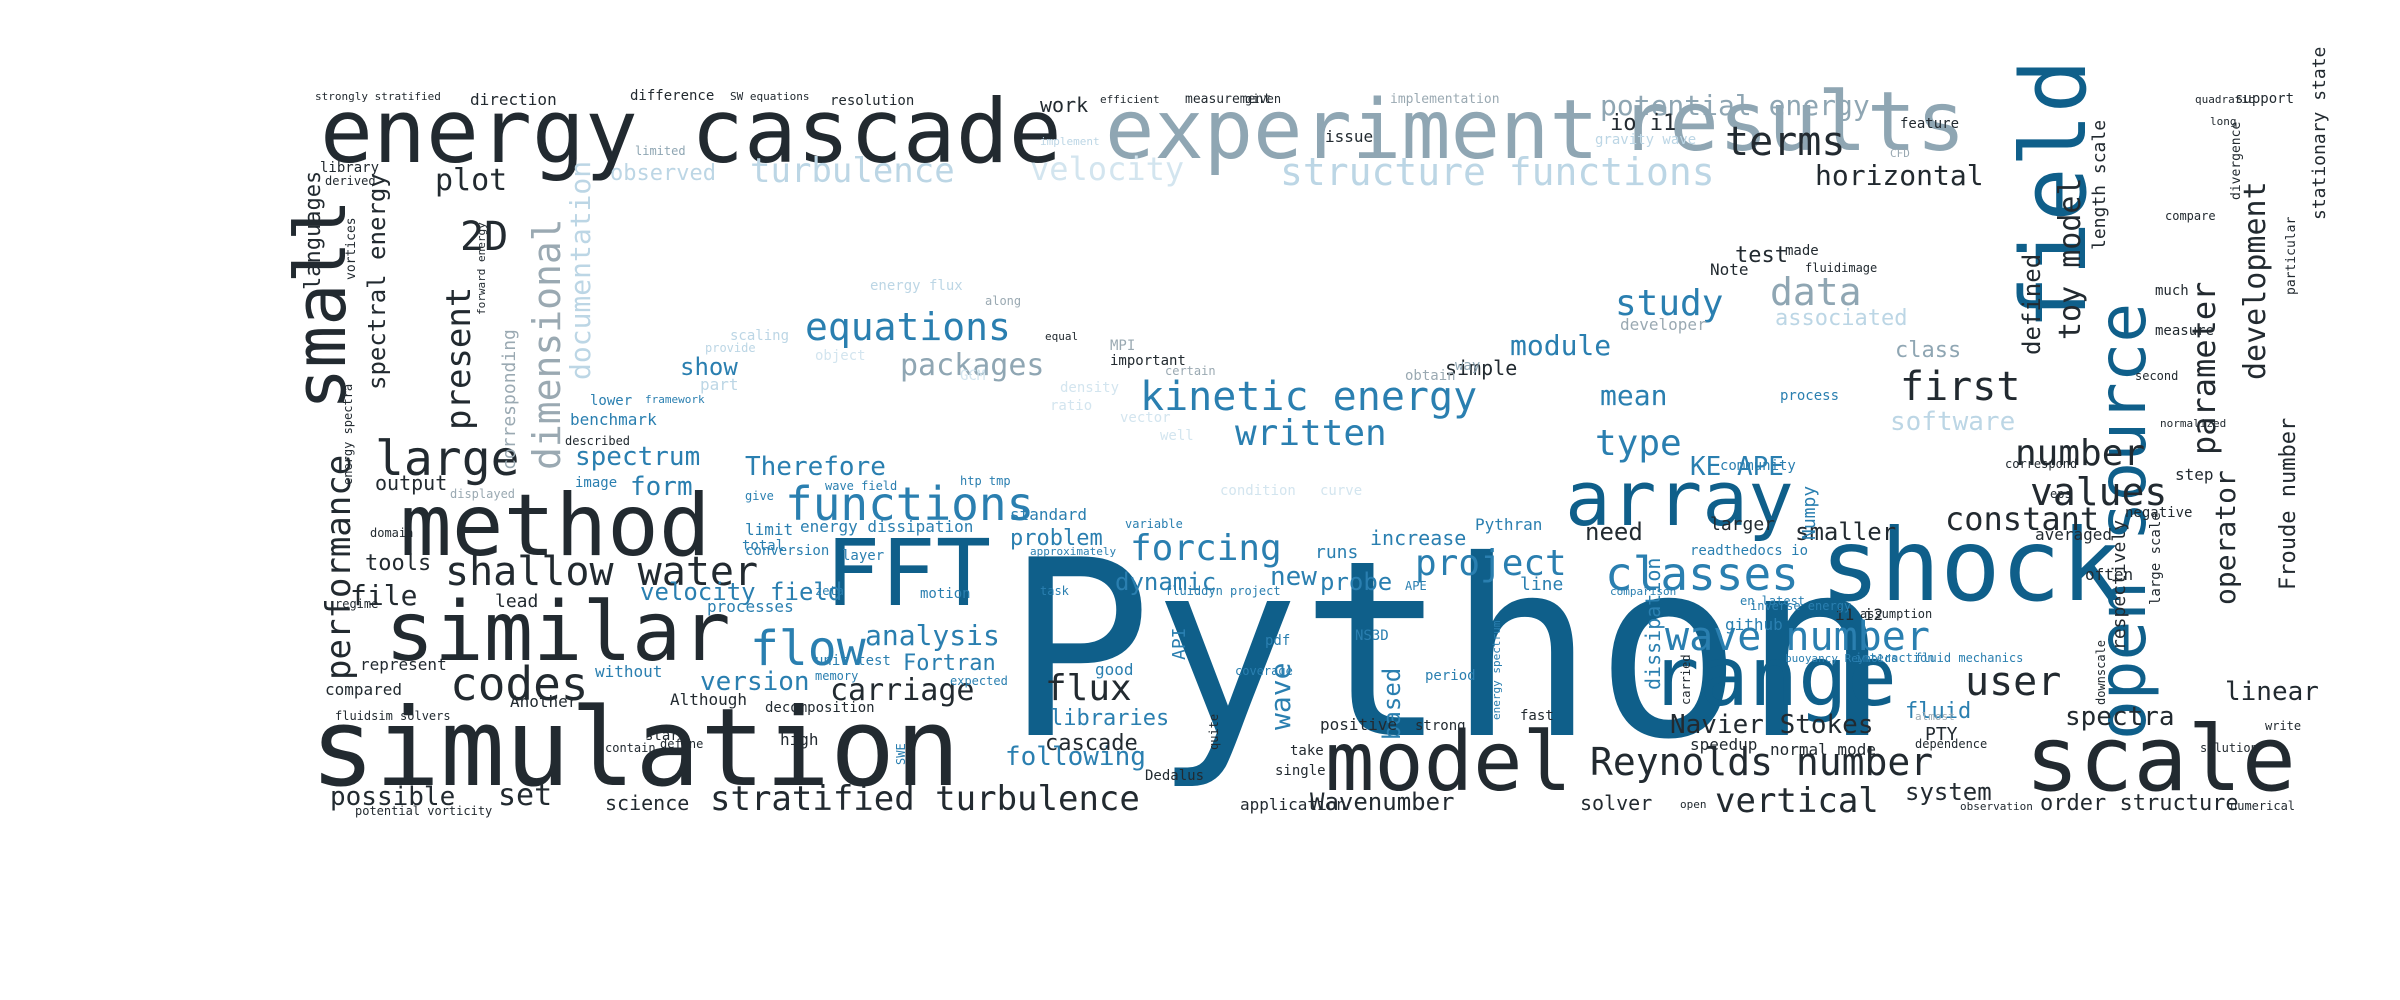 Image resolution: width=2400 pixels, height=1000 pixels. I want to click on cloud-word: give, so click(759, 496).